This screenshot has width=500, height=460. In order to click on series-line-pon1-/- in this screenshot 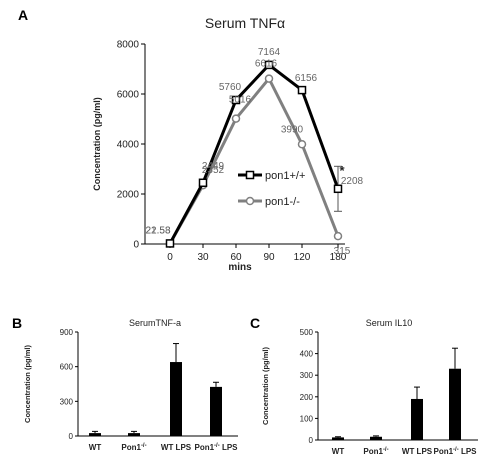, I will do `click(254, 160)`.